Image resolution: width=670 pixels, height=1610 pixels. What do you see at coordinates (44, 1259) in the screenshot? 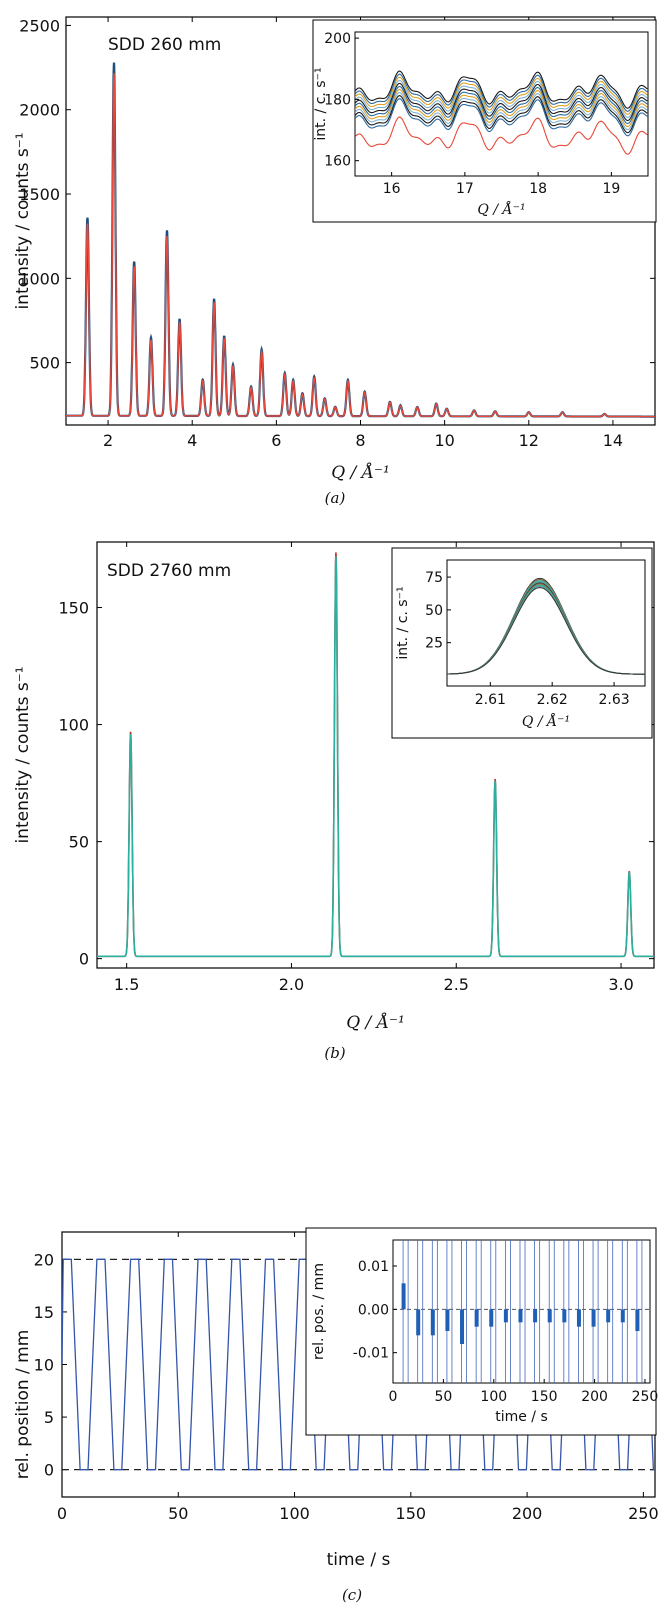
I see `y-tick-label-c: 20` at bounding box center [44, 1259].